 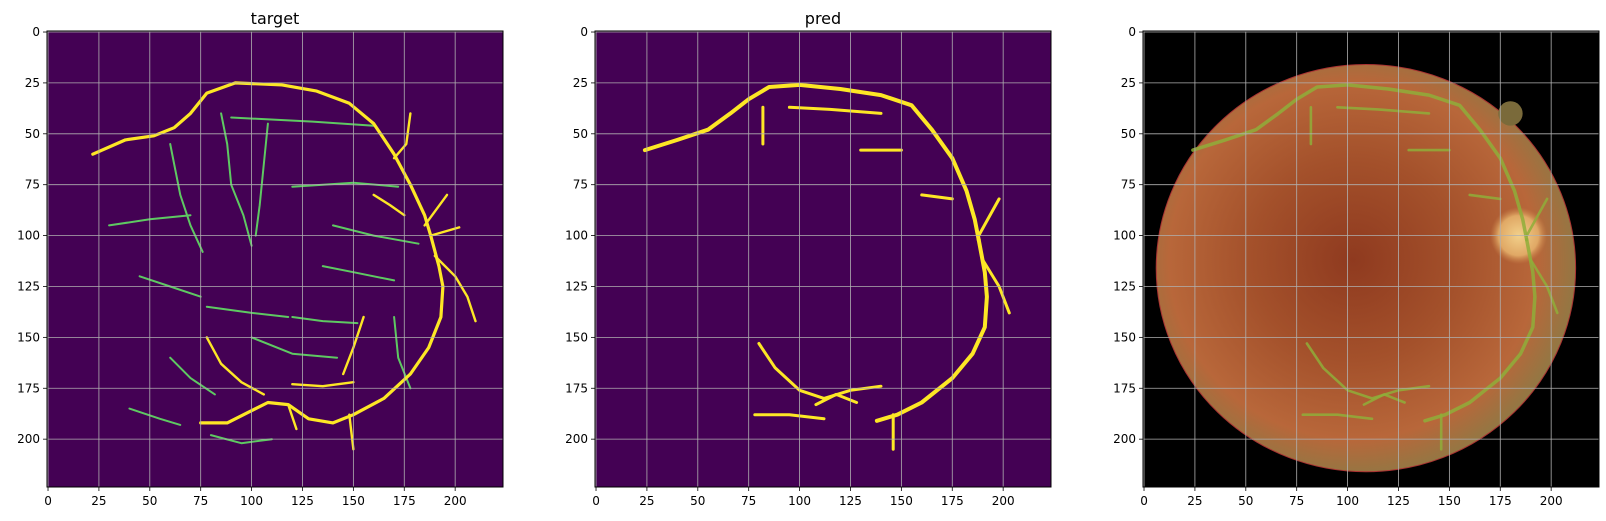 I want to click on fundus-notch, so click(x=1510, y=113).